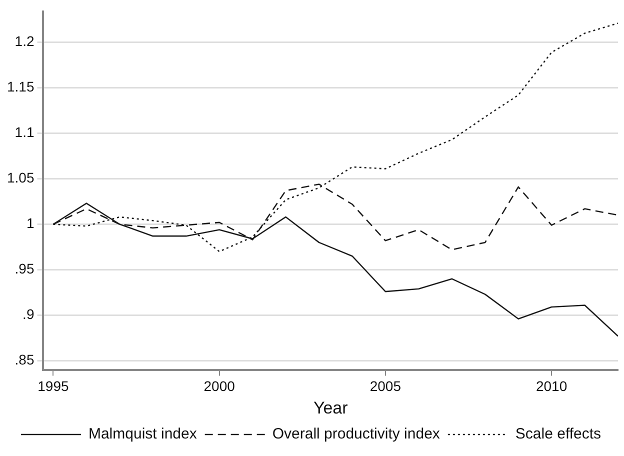 Image resolution: width=624 pixels, height=456 pixels. Describe the element at coordinates (386, 386) in the screenshot. I see `x-tick-label: 2005` at that location.